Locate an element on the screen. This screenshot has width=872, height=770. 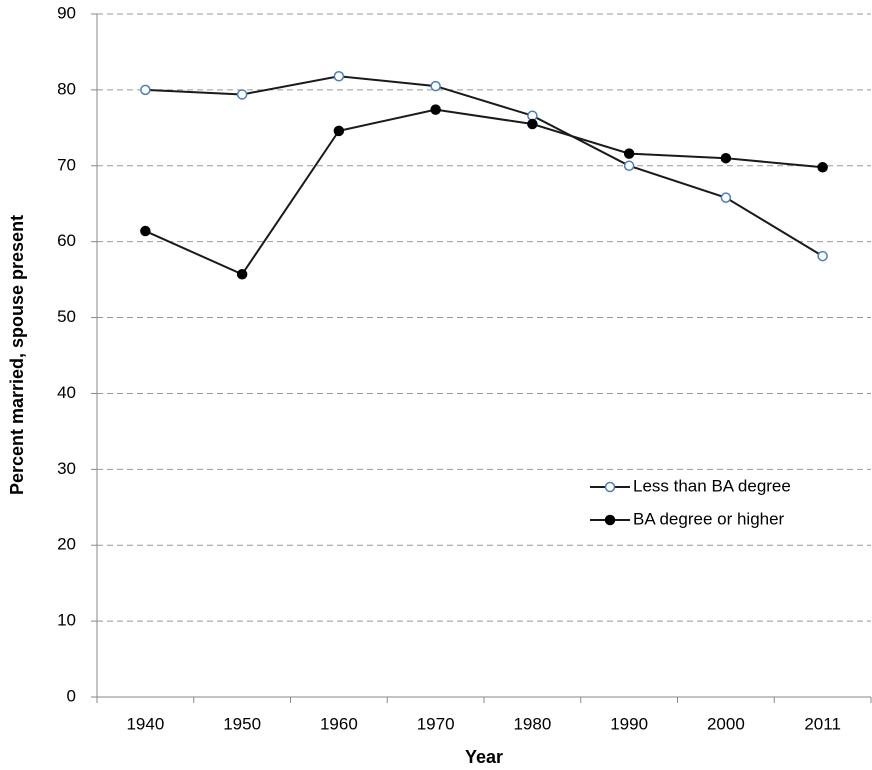
y-tick-label: 40 is located at coordinates (66, 392).